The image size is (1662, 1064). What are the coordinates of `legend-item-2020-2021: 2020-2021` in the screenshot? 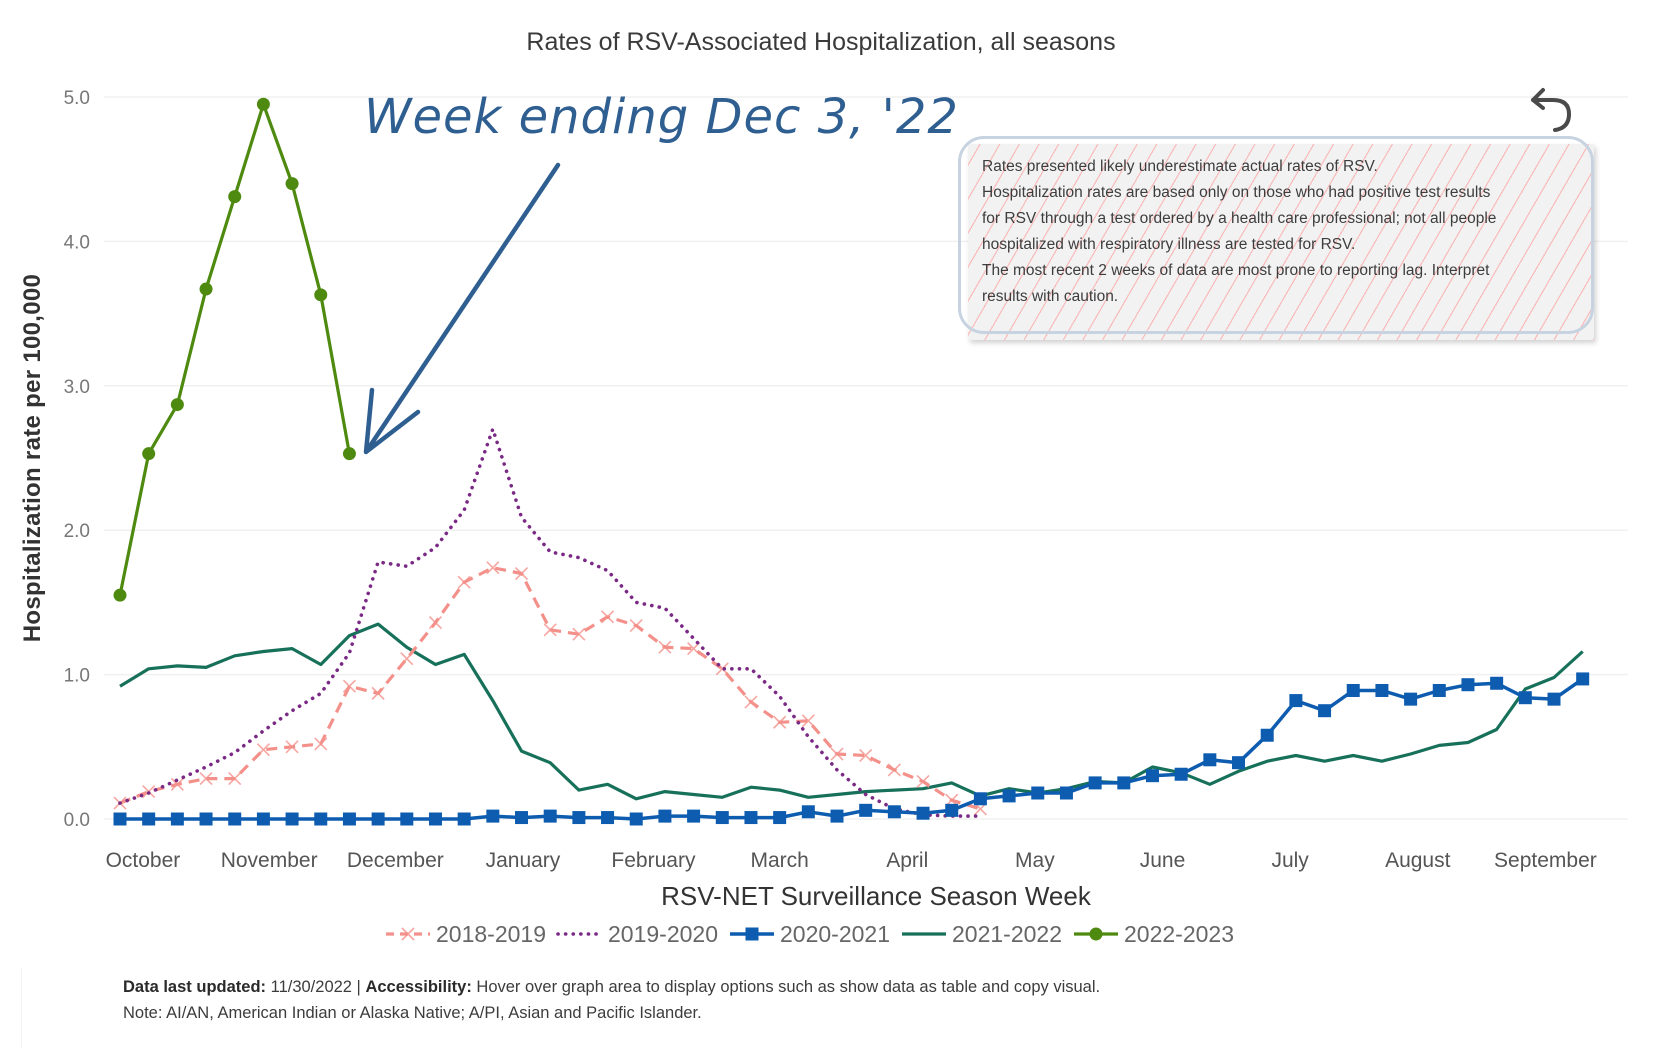 It's located at (810, 934).